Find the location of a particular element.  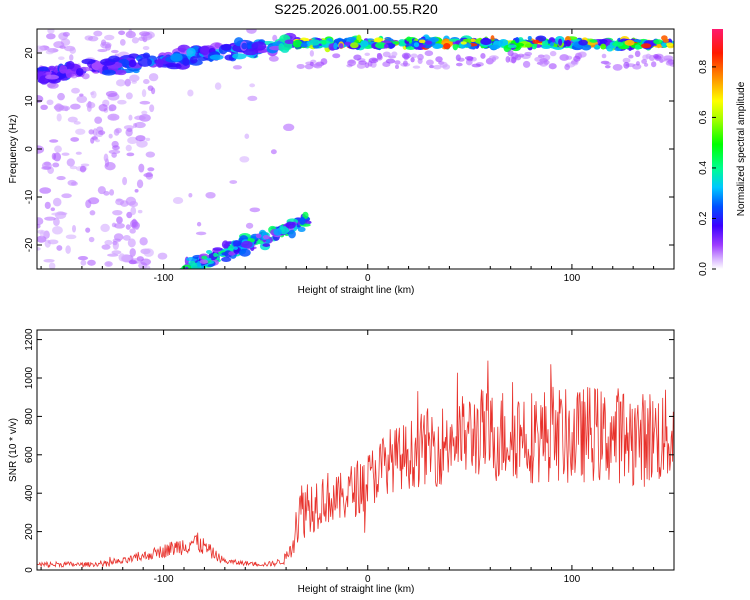

snr-ytick-label: 200 is located at coordinates (29, 531).